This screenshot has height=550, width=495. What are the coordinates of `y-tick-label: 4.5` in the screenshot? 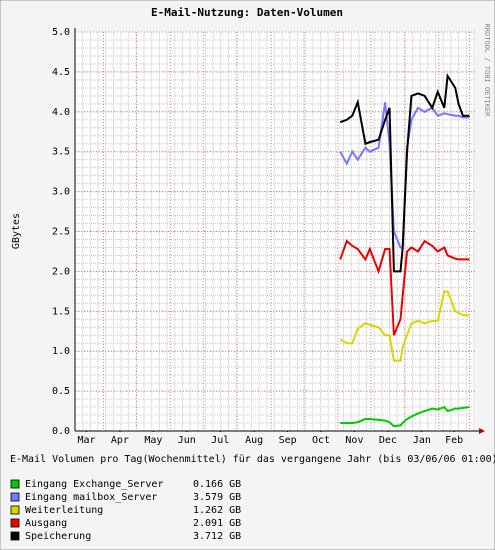 It's located at (61, 72).